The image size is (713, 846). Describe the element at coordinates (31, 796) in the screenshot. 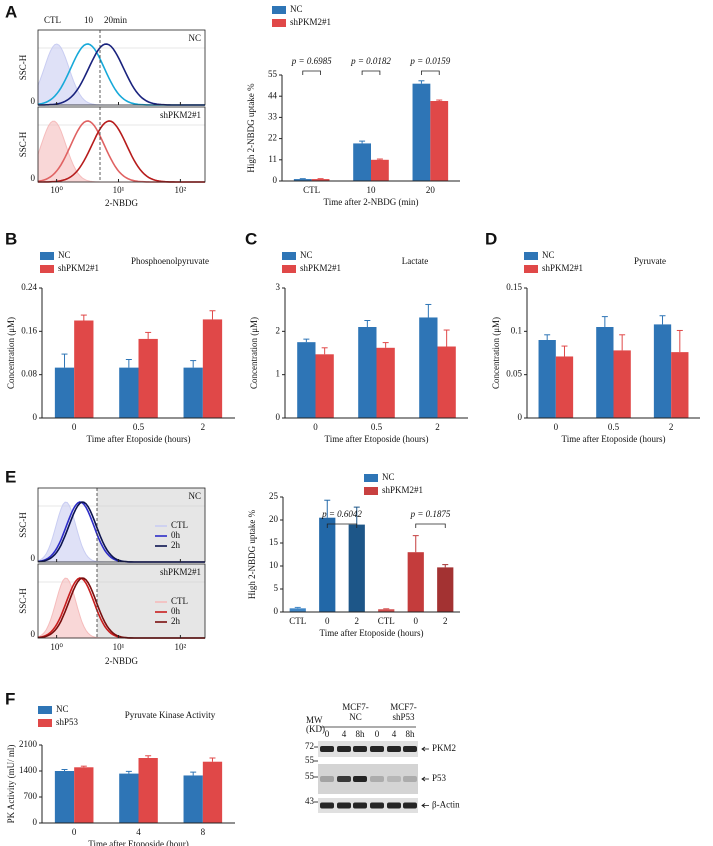

I see `y-tick-label: 700` at that location.